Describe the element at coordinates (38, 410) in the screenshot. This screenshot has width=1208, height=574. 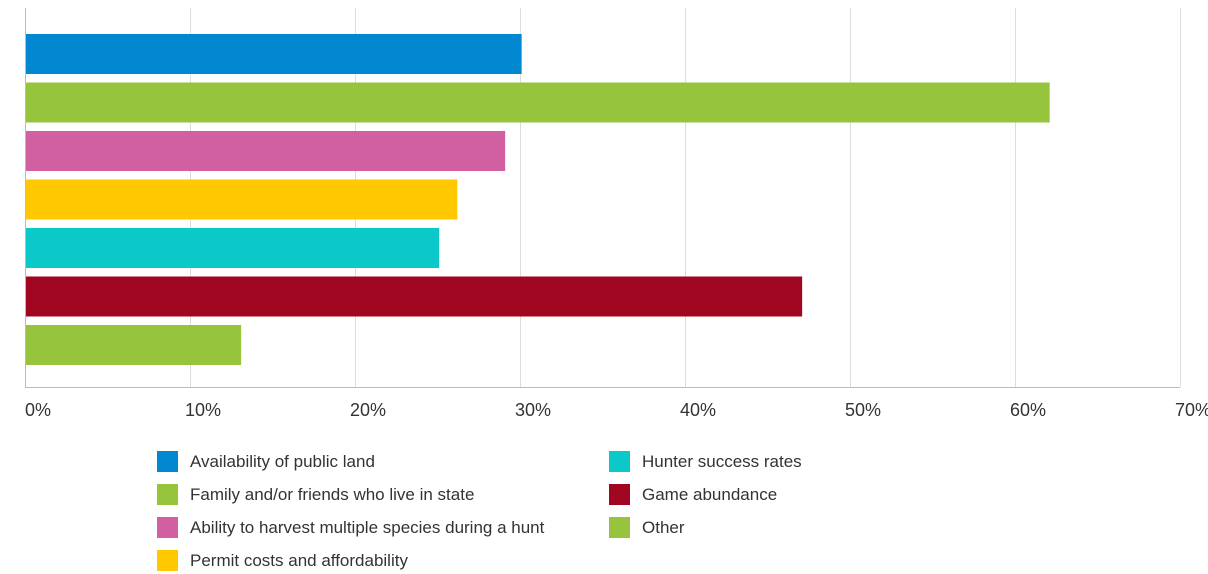
I see `x-tick-label: 0%` at that location.